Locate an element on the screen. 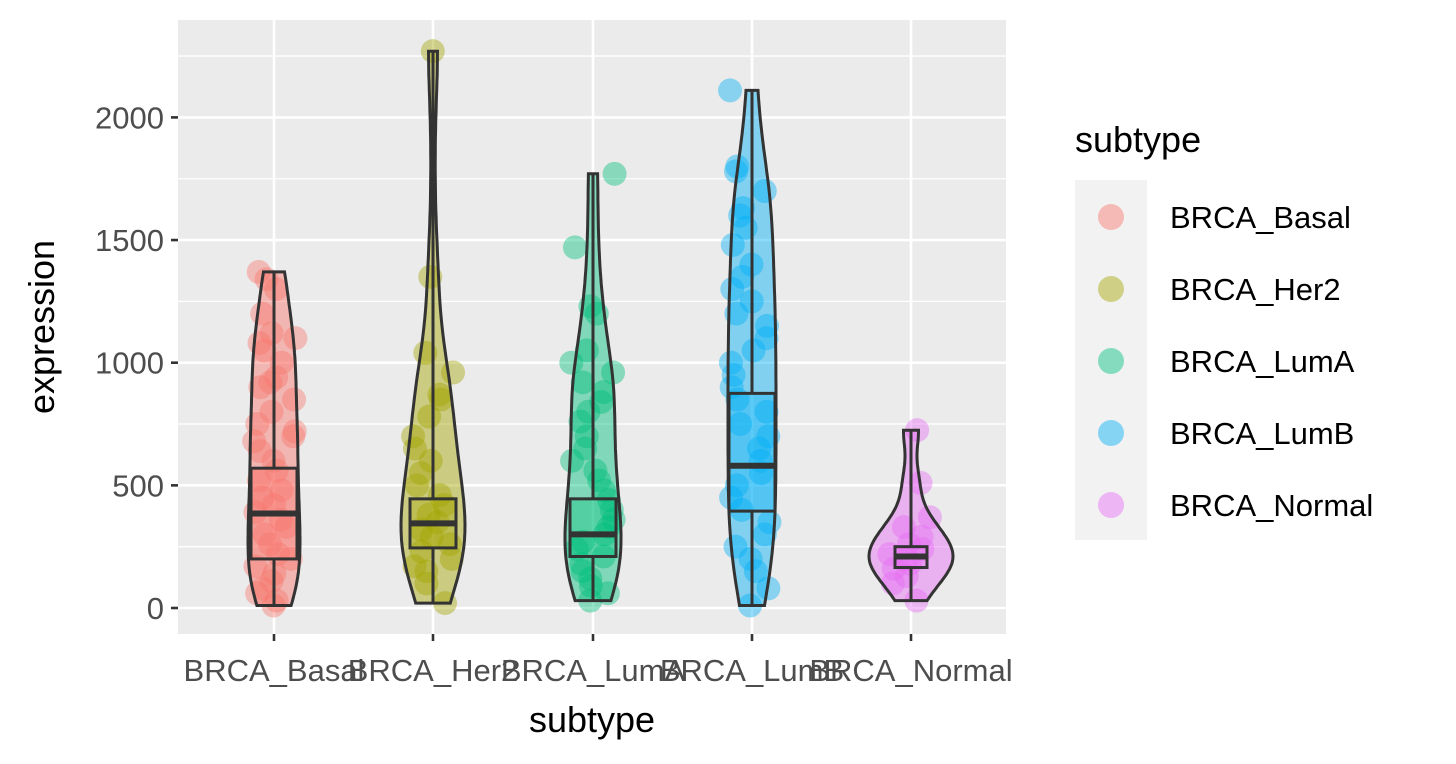 The width and height of the screenshot is (1456, 764). legend-title: subtype is located at coordinates (1138, 139).